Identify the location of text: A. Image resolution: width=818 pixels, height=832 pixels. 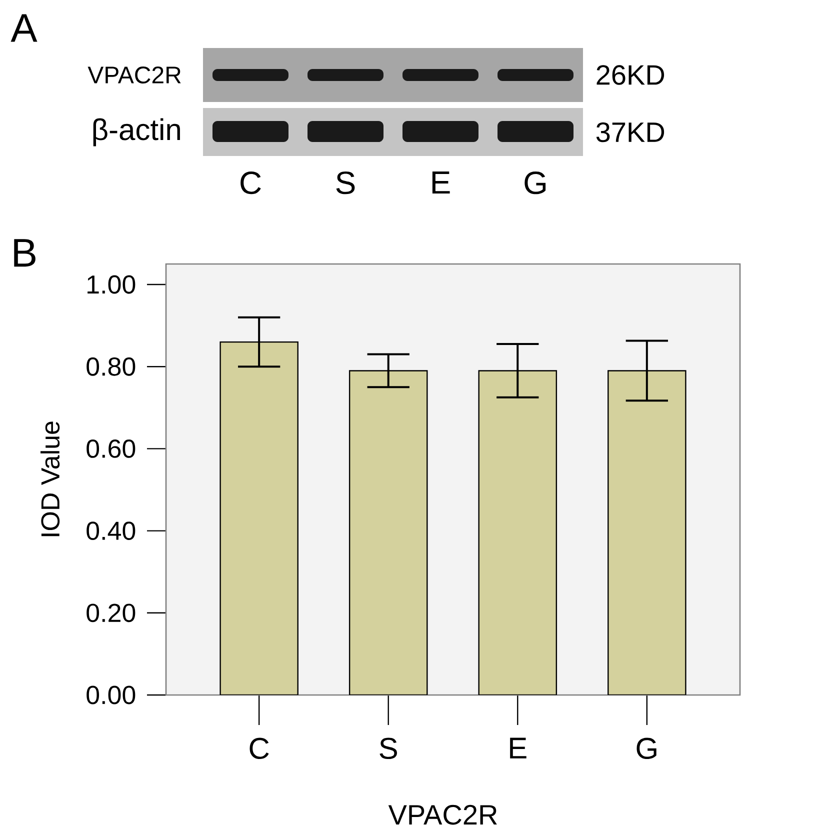
(24, 28).